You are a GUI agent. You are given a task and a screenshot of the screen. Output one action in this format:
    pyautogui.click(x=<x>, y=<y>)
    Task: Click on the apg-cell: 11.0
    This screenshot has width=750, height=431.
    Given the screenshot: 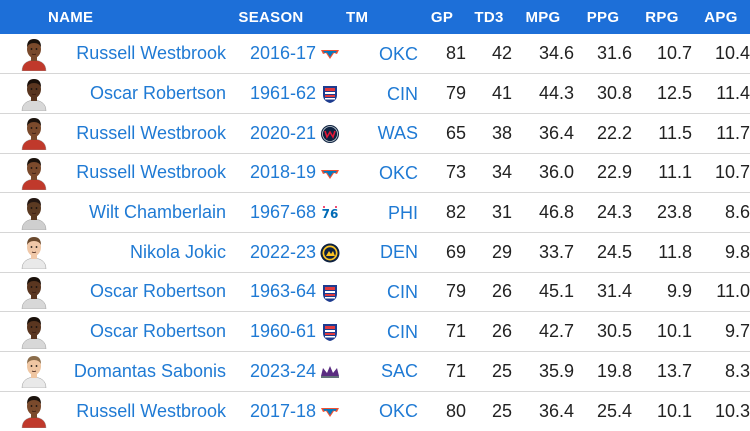 What is the action you would take?
    pyautogui.click(x=721, y=292)
    